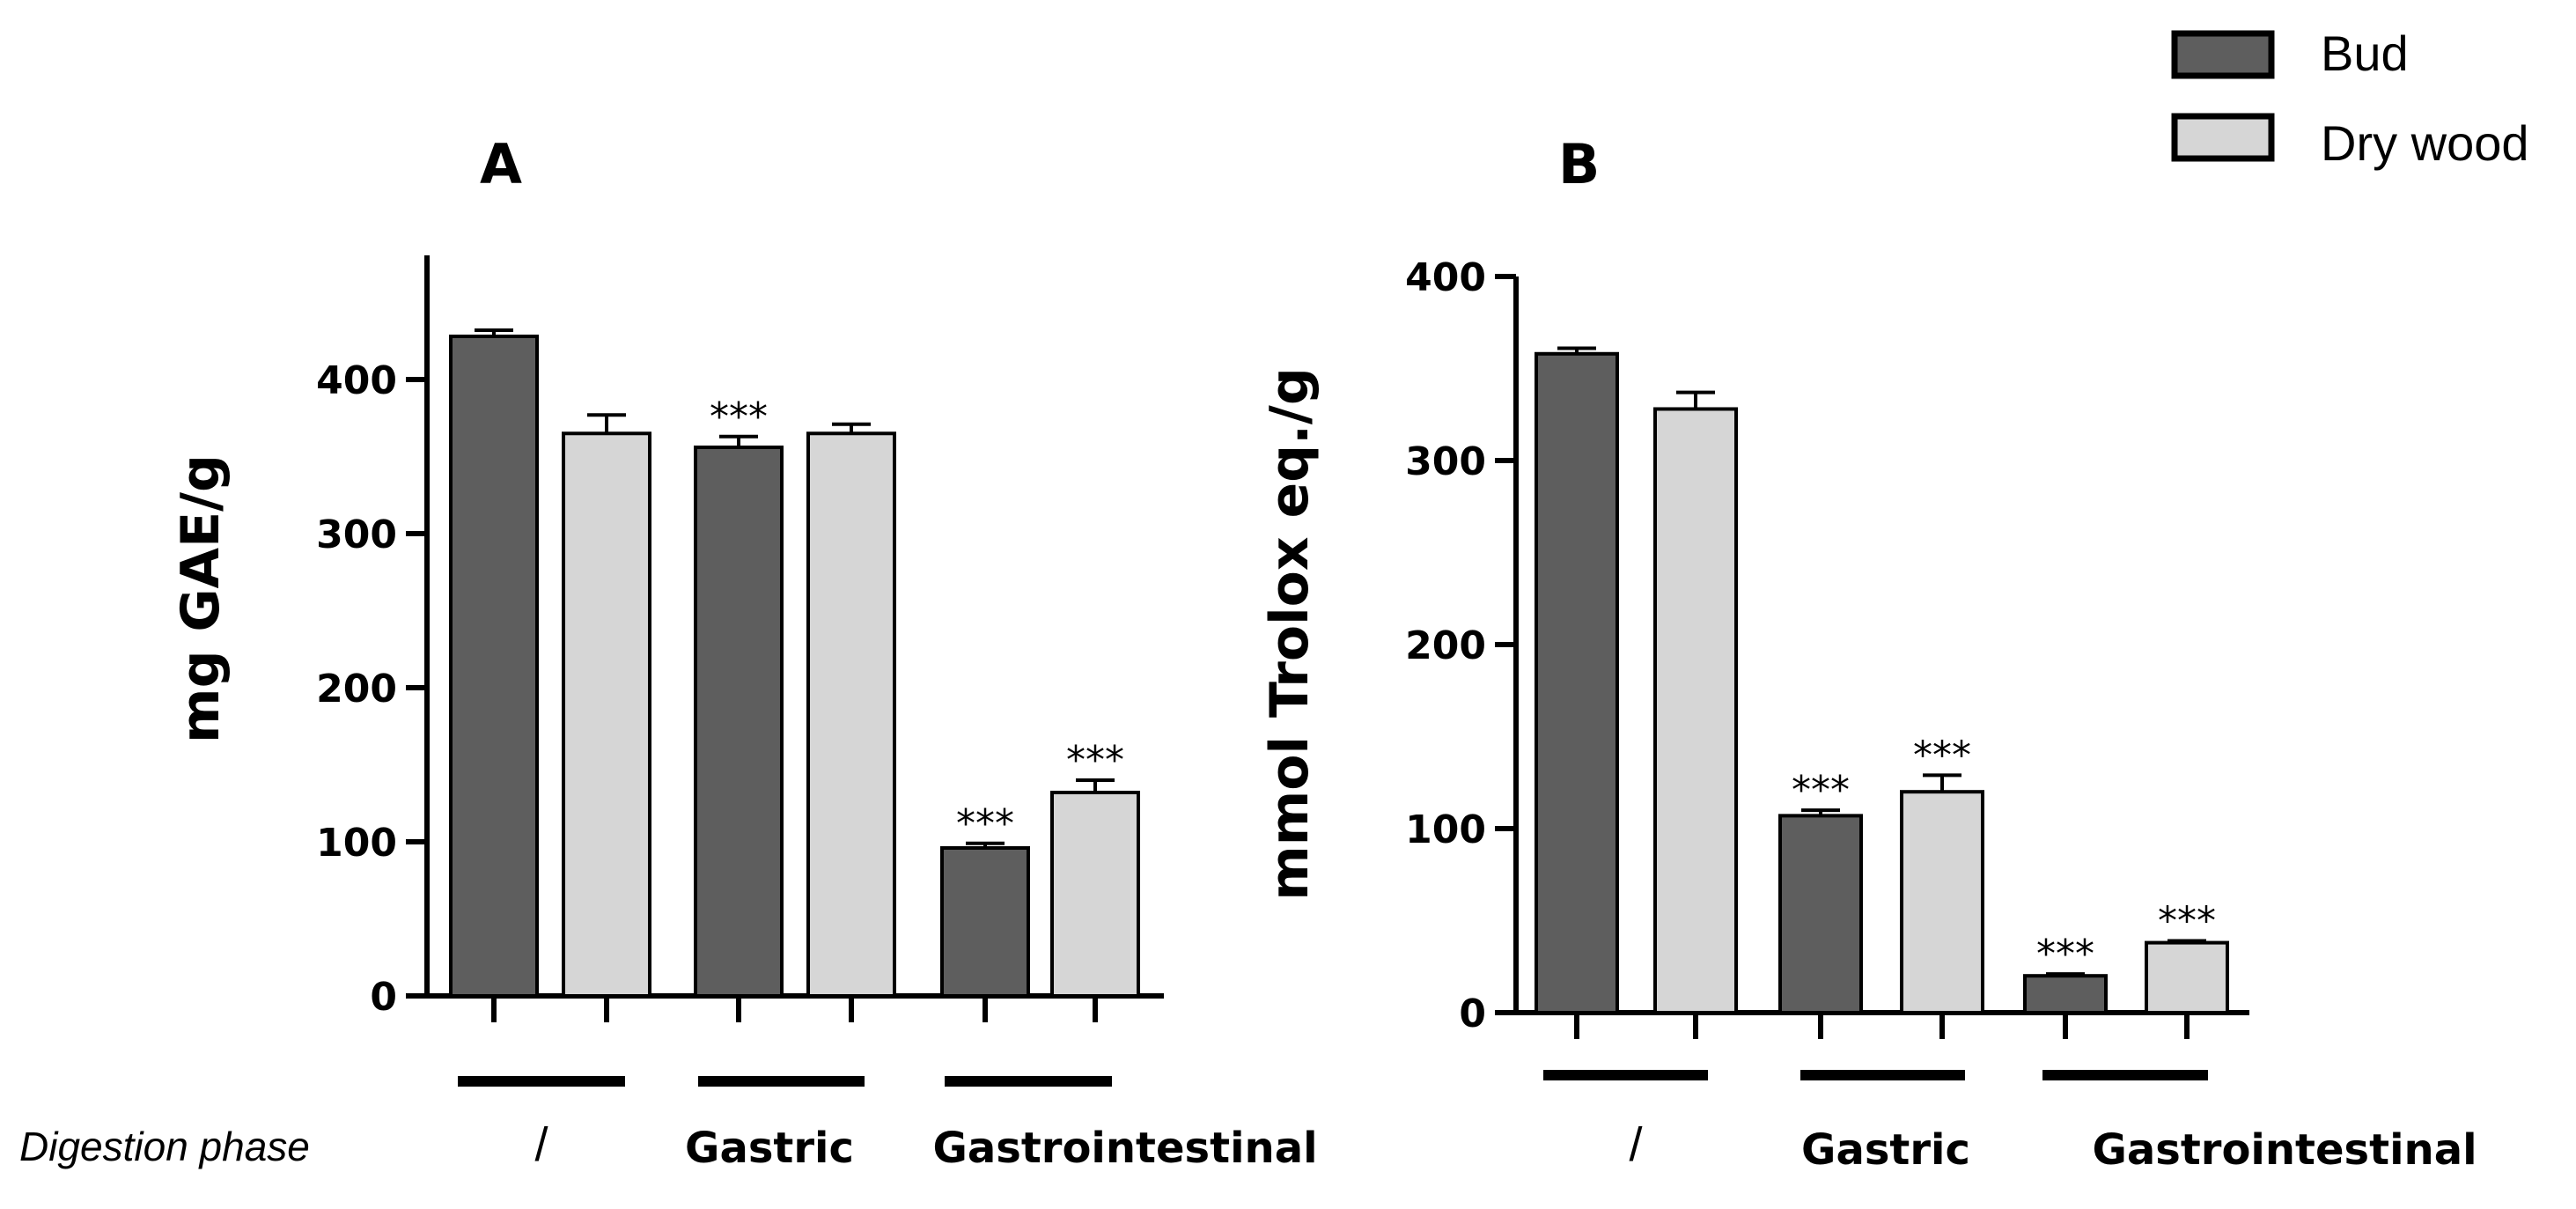 Image resolution: width=2576 pixels, height=1209 pixels. Describe the element at coordinates (501, 164) in the screenshot. I see `panel-label-a: A` at that location.